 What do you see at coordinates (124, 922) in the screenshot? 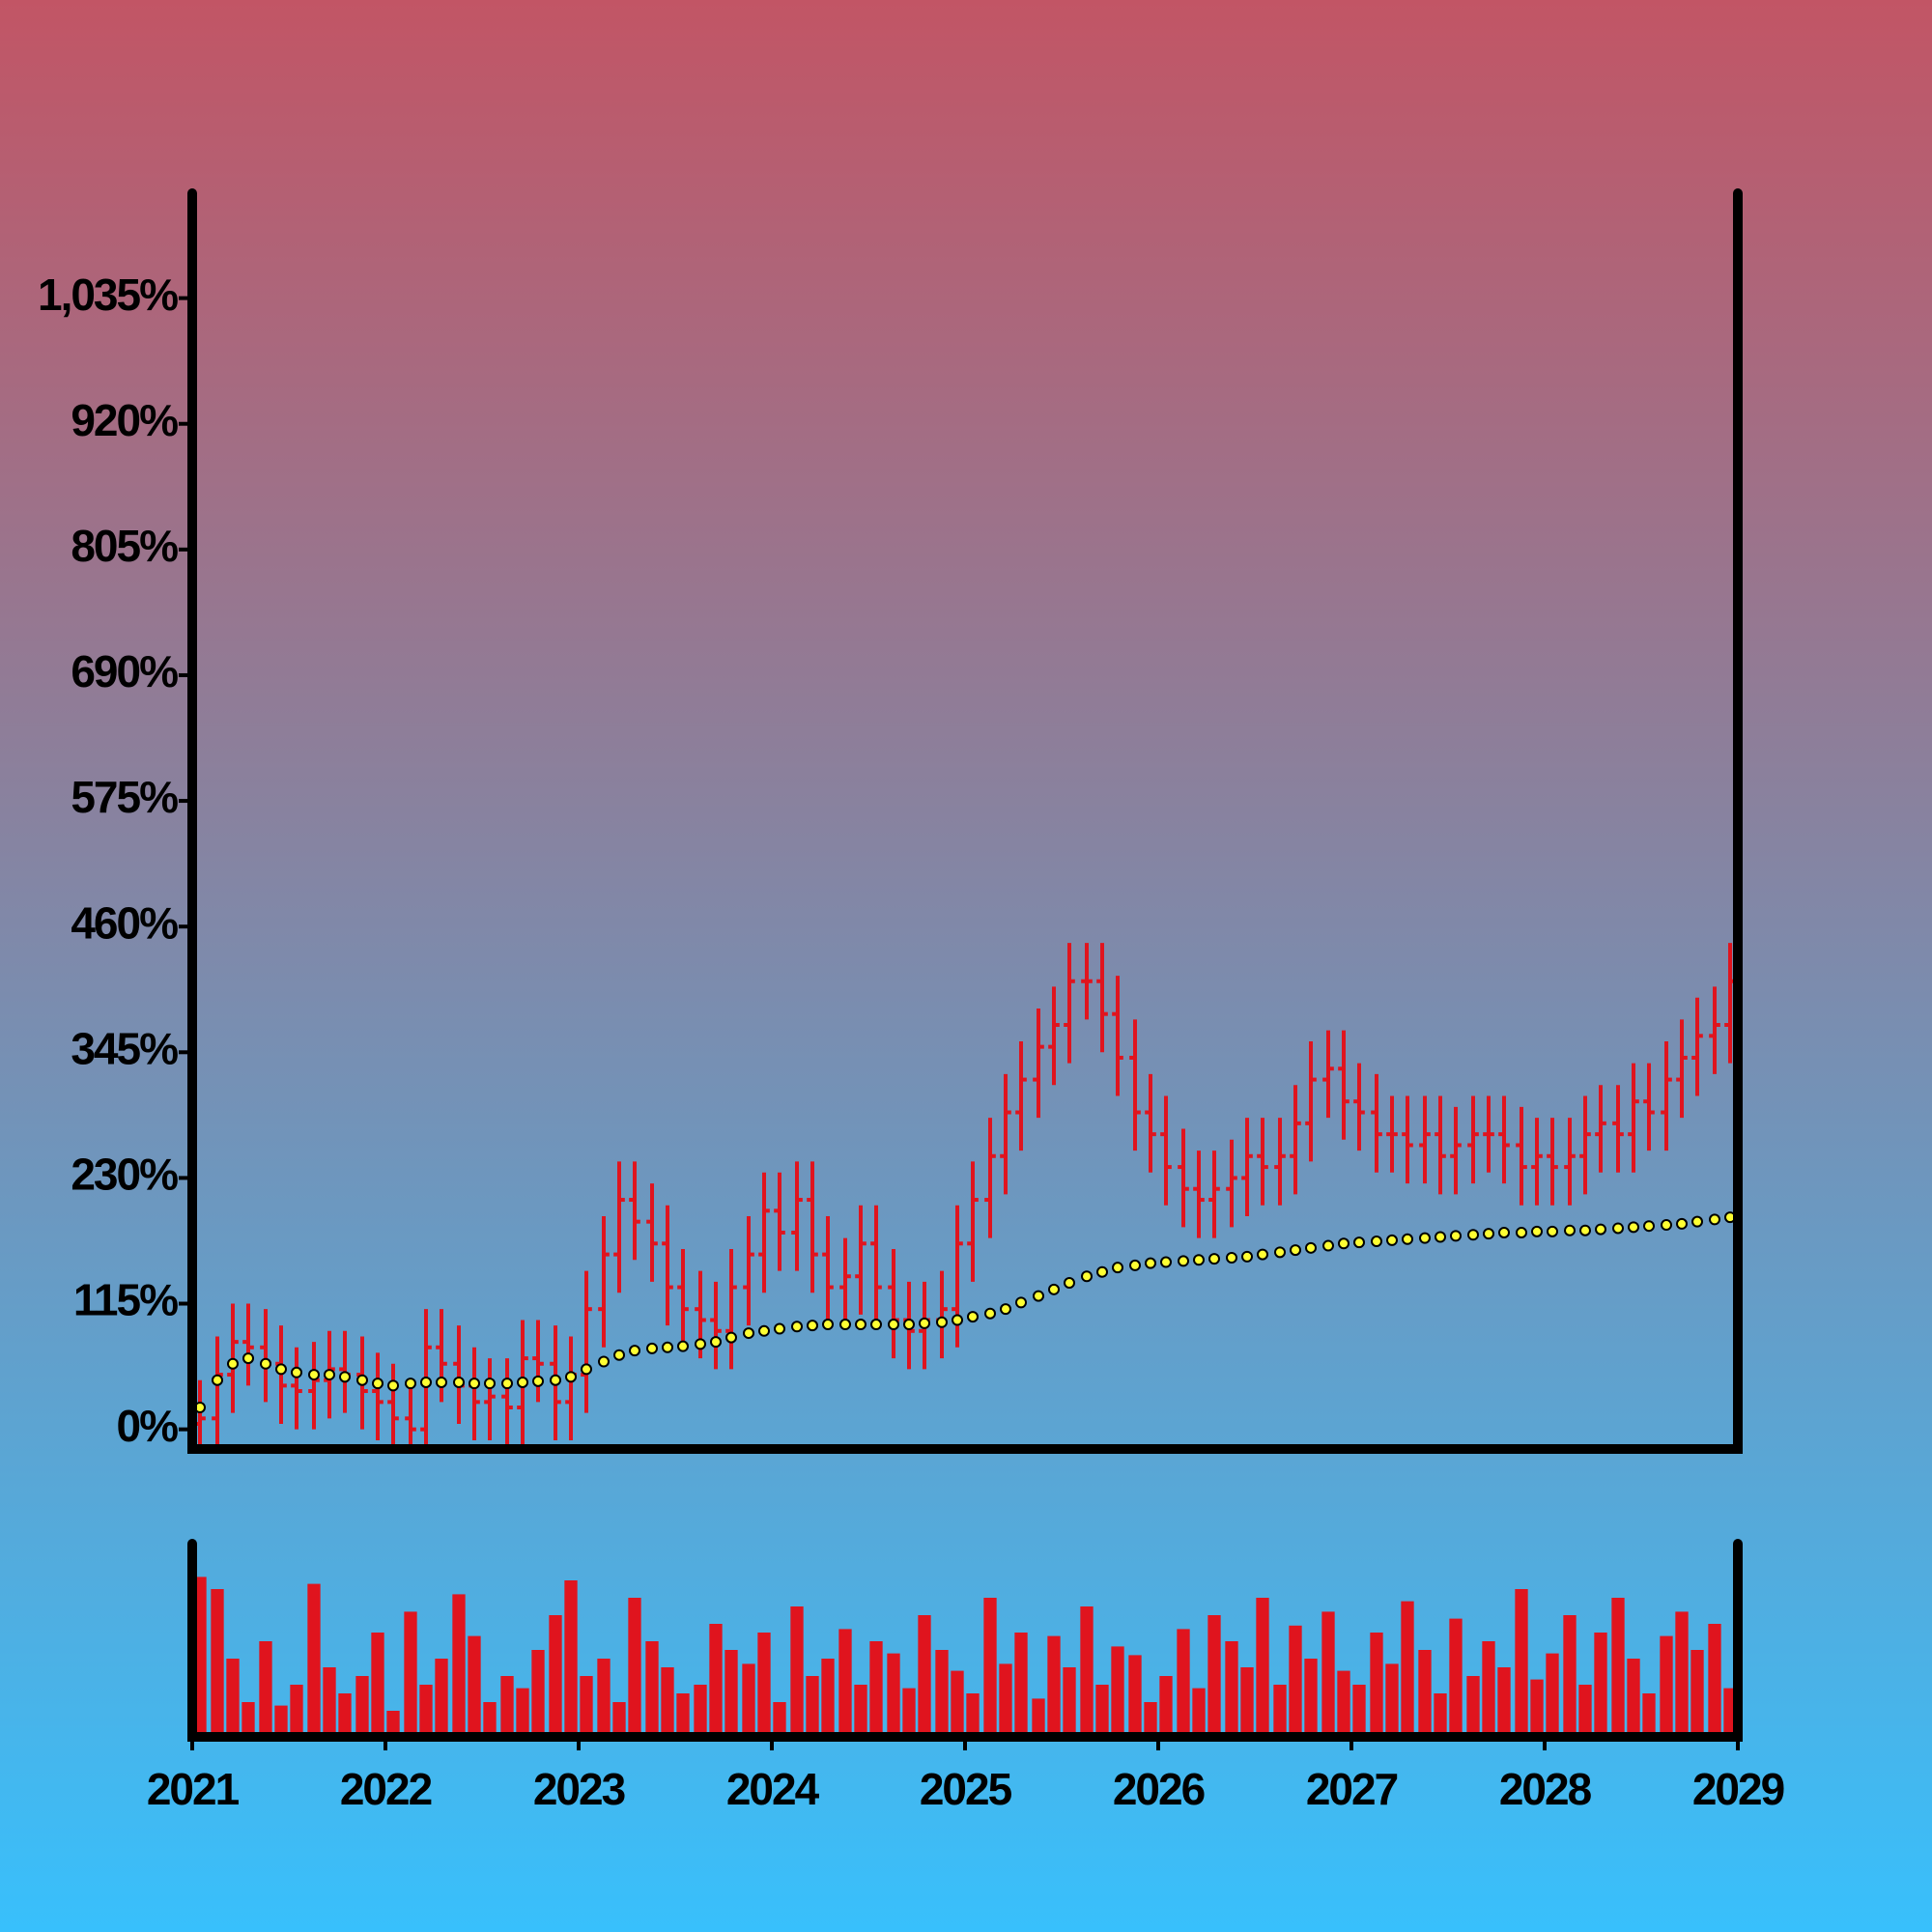
I see `y-tick-label: 460%` at bounding box center [124, 922].